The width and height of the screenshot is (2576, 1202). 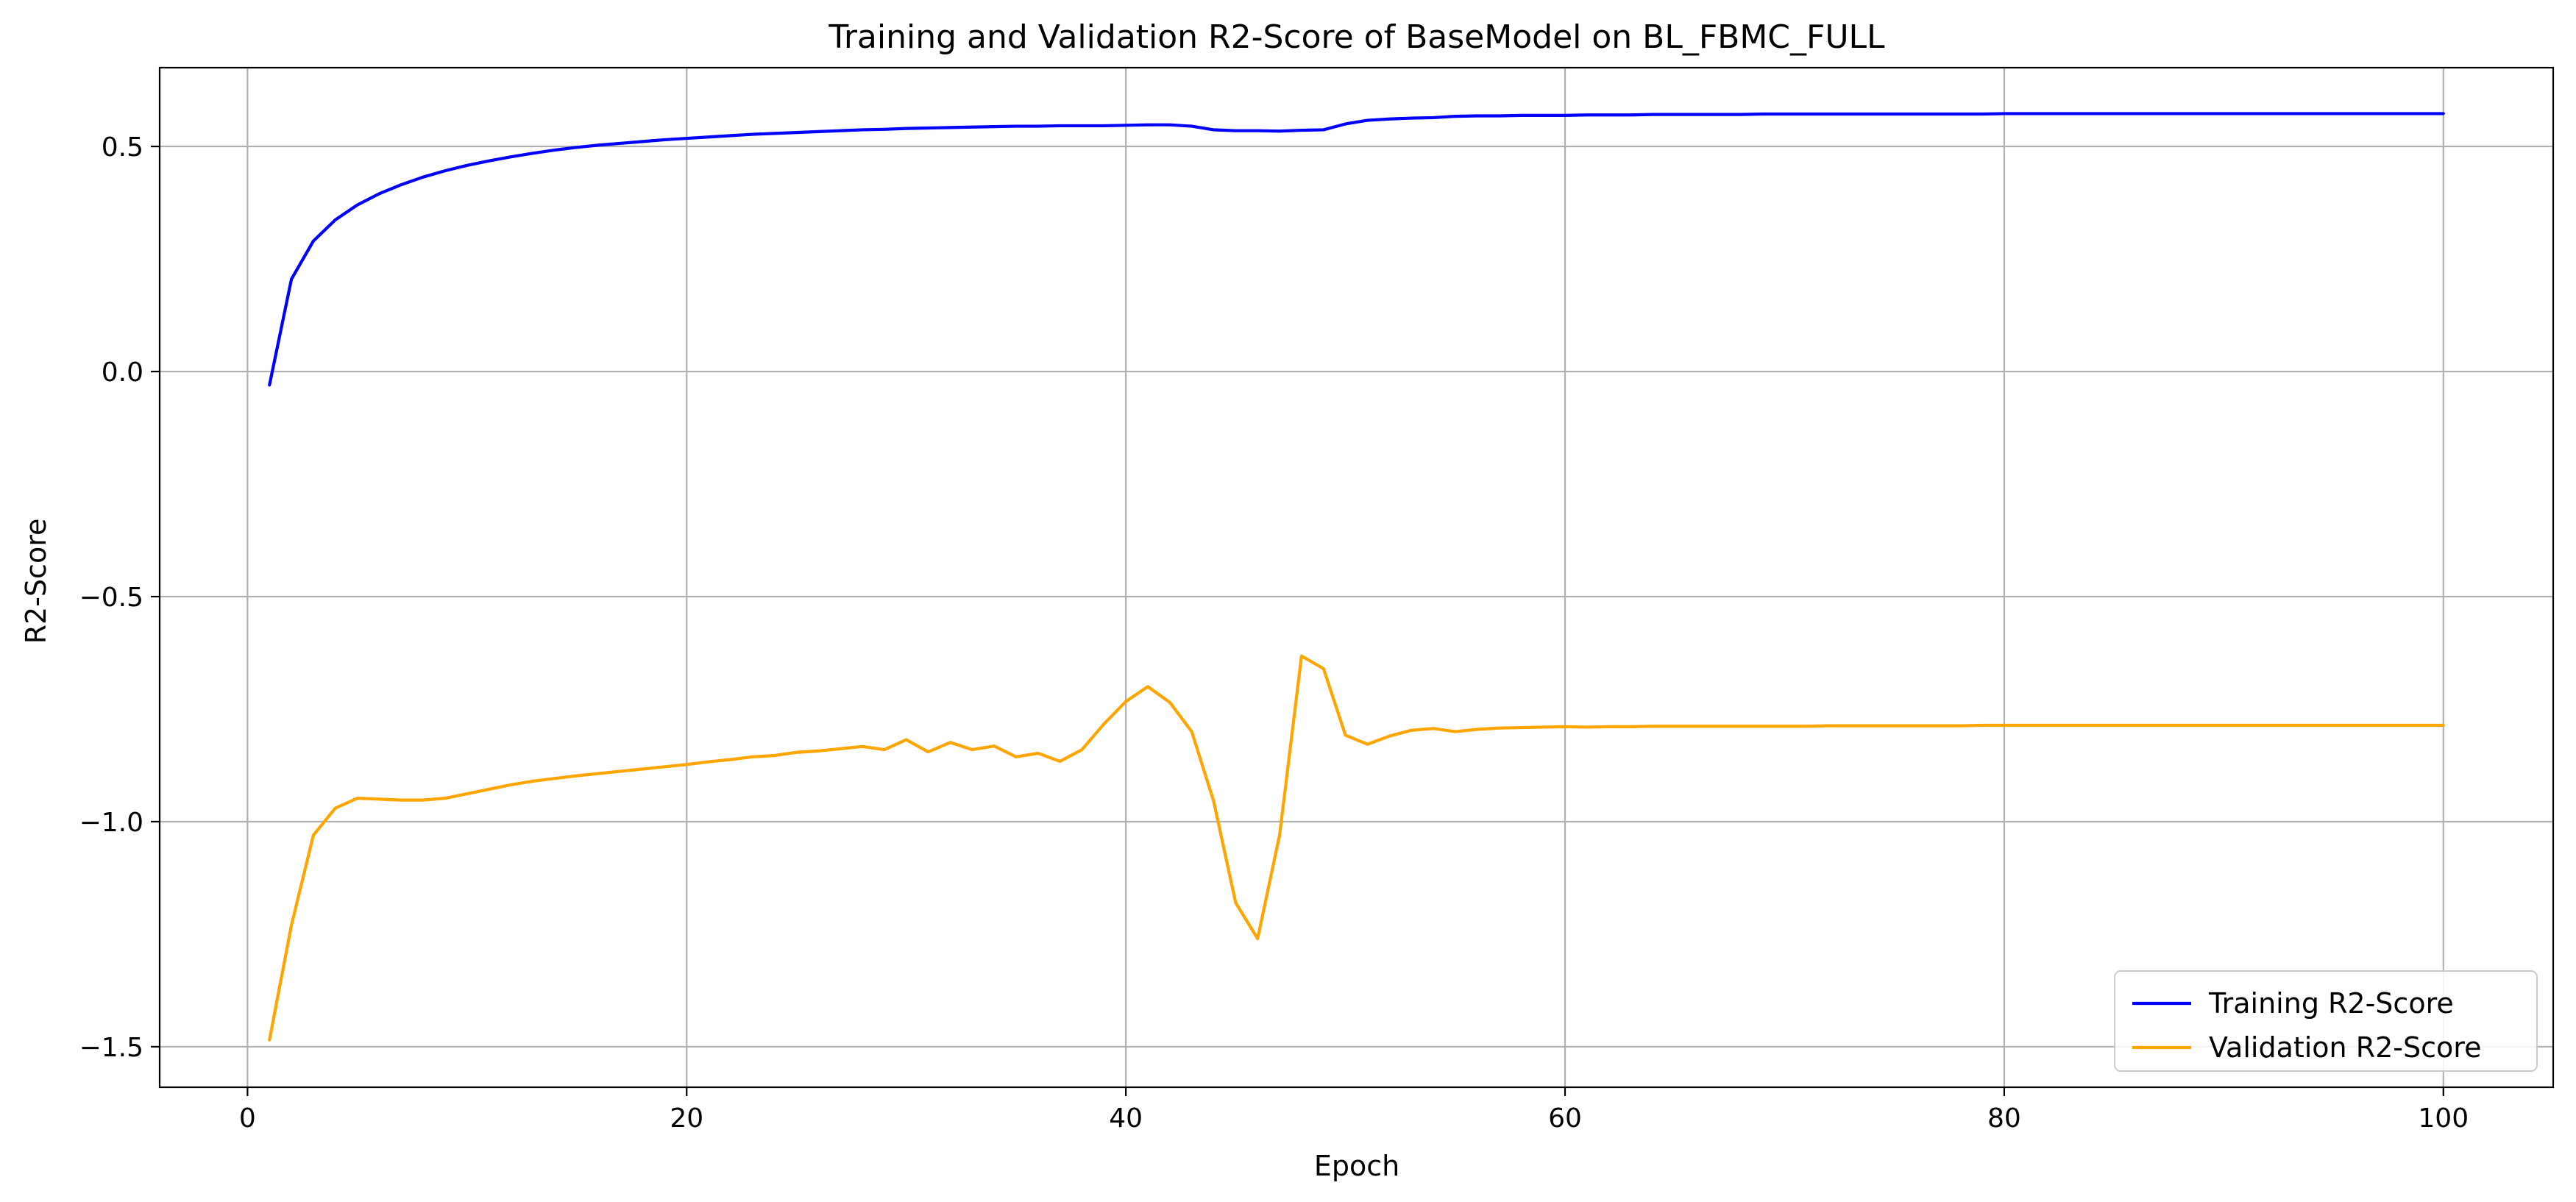 What do you see at coordinates (36, 581) in the screenshot?
I see `y-axis-label: R2-Score` at bounding box center [36, 581].